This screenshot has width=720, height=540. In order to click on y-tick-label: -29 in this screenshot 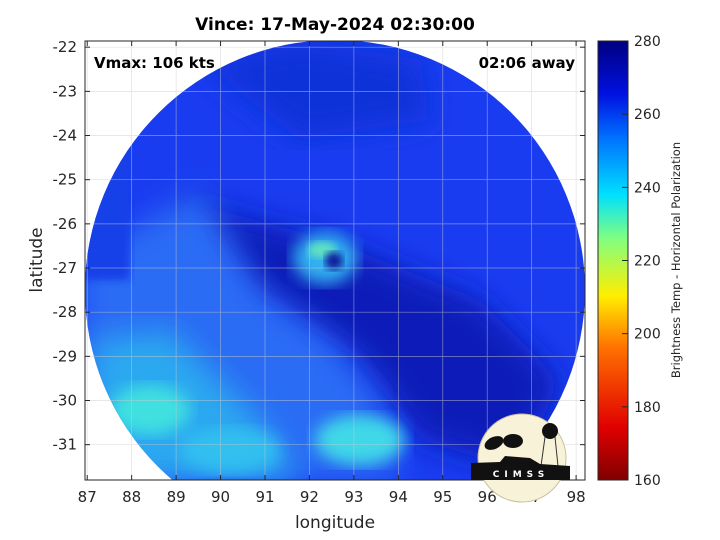, I will do `click(65, 356)`.